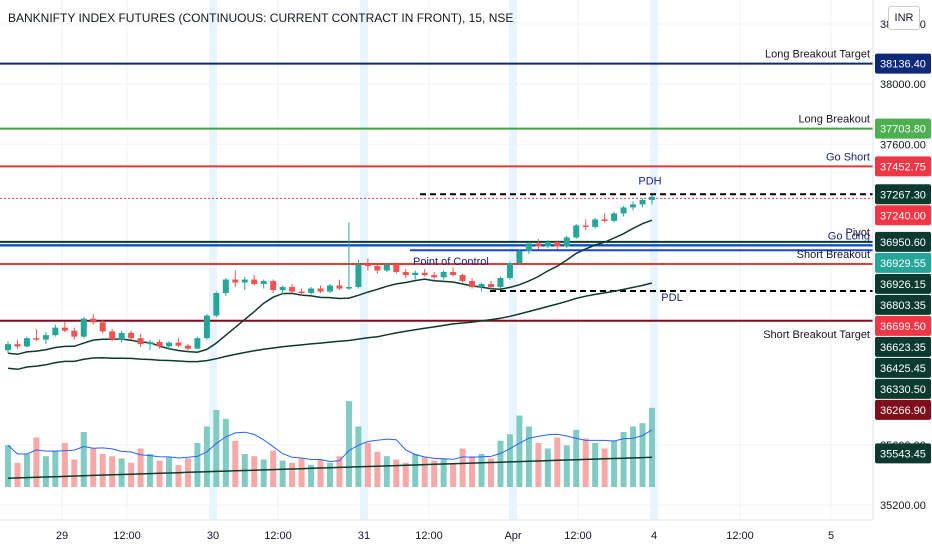  What do you see at coordinates (903, 306) in the screenshot?
I see `price-tag-value: 36803.35` at bounding box center [903, 306].